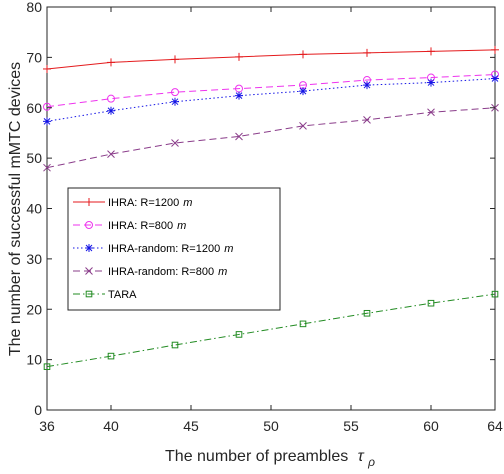 The width and height of the screenshot is (504, 474). What do you see at coordinates (167, 272) in the screenshot?
I see `legend-label: IHRA-random: R=800 m` at bounding box center [167, 272].